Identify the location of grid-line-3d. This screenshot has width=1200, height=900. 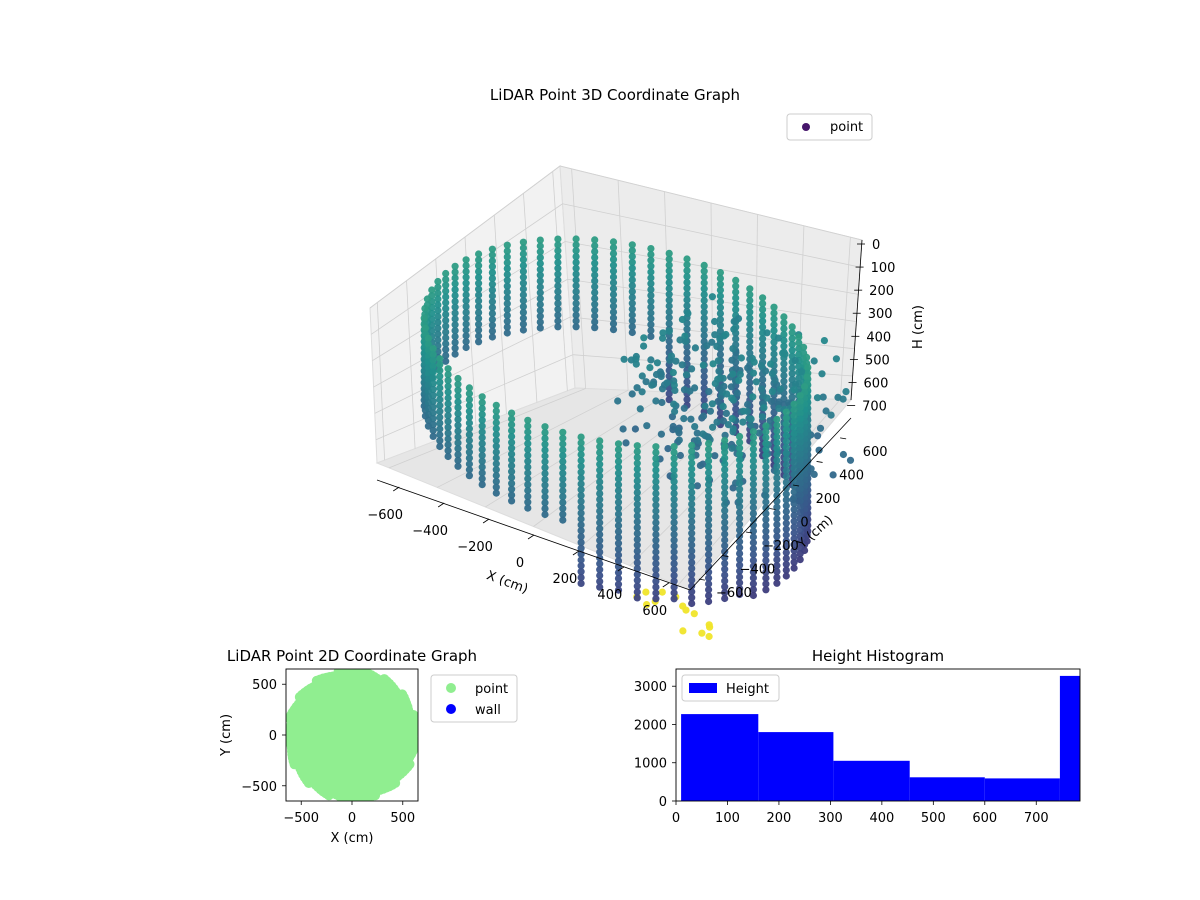
(472, 365).